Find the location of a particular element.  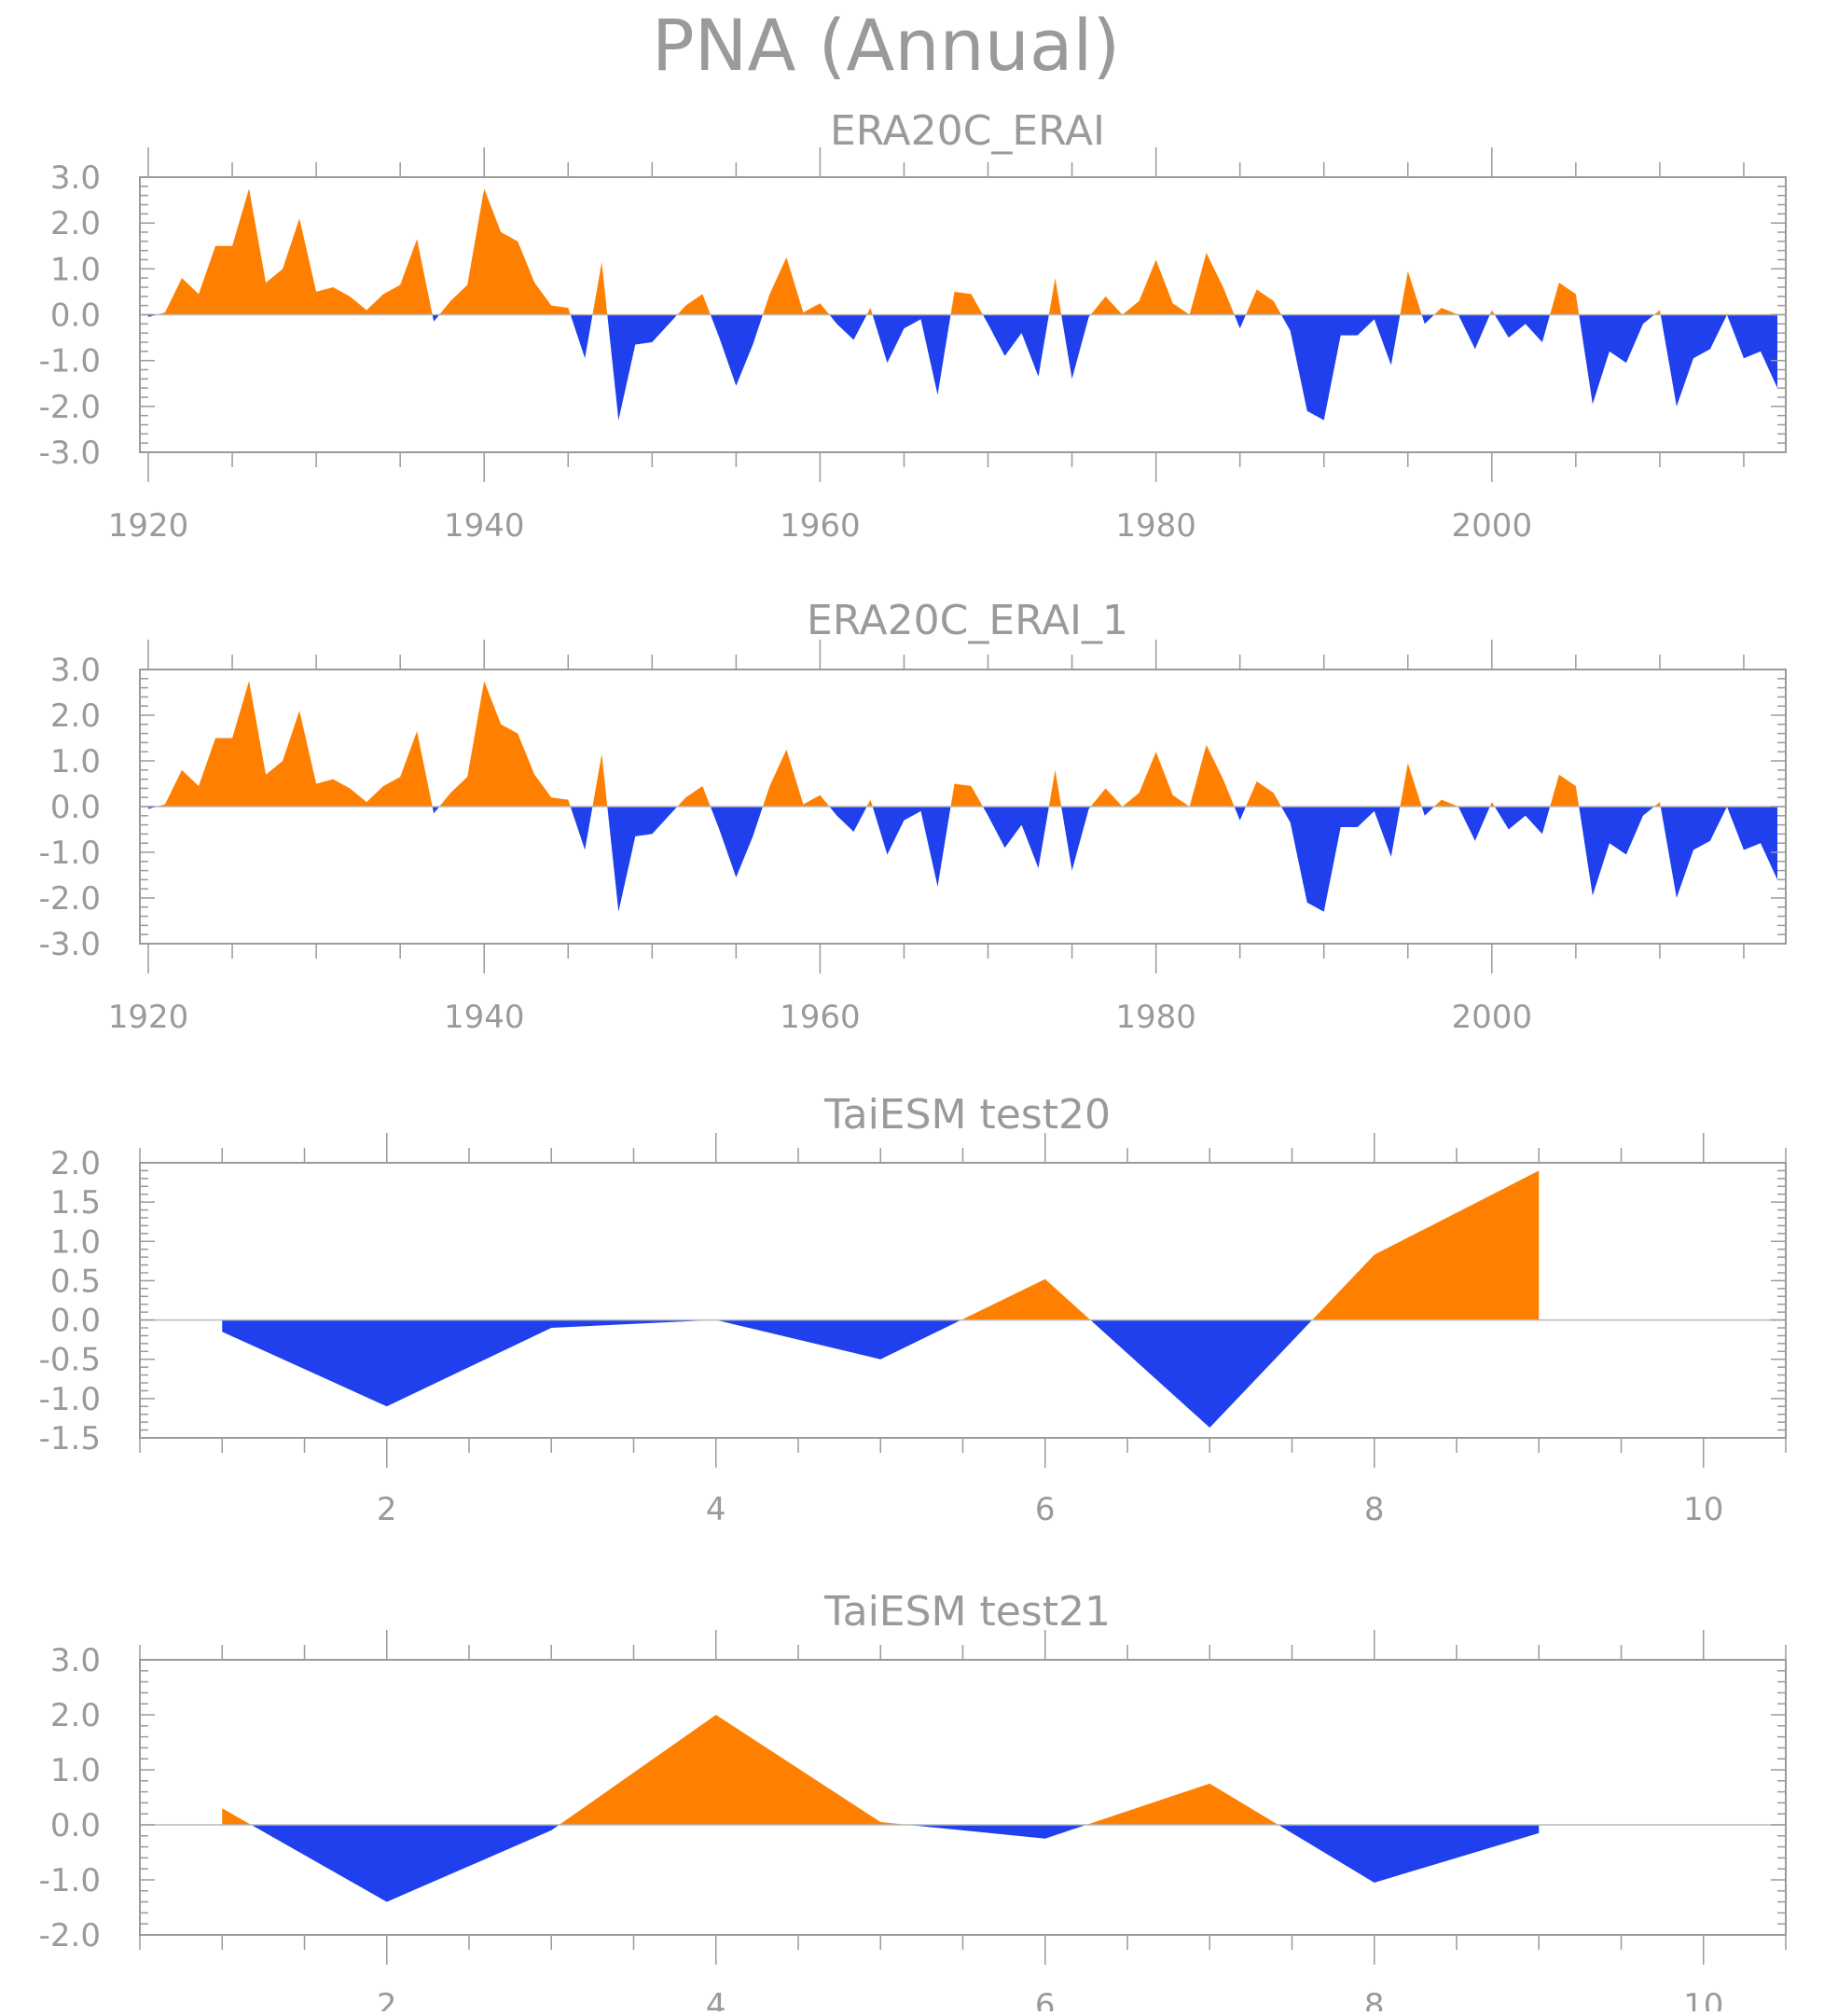

y-tick-label: 1.5 is located at coordinates (75, 1203).